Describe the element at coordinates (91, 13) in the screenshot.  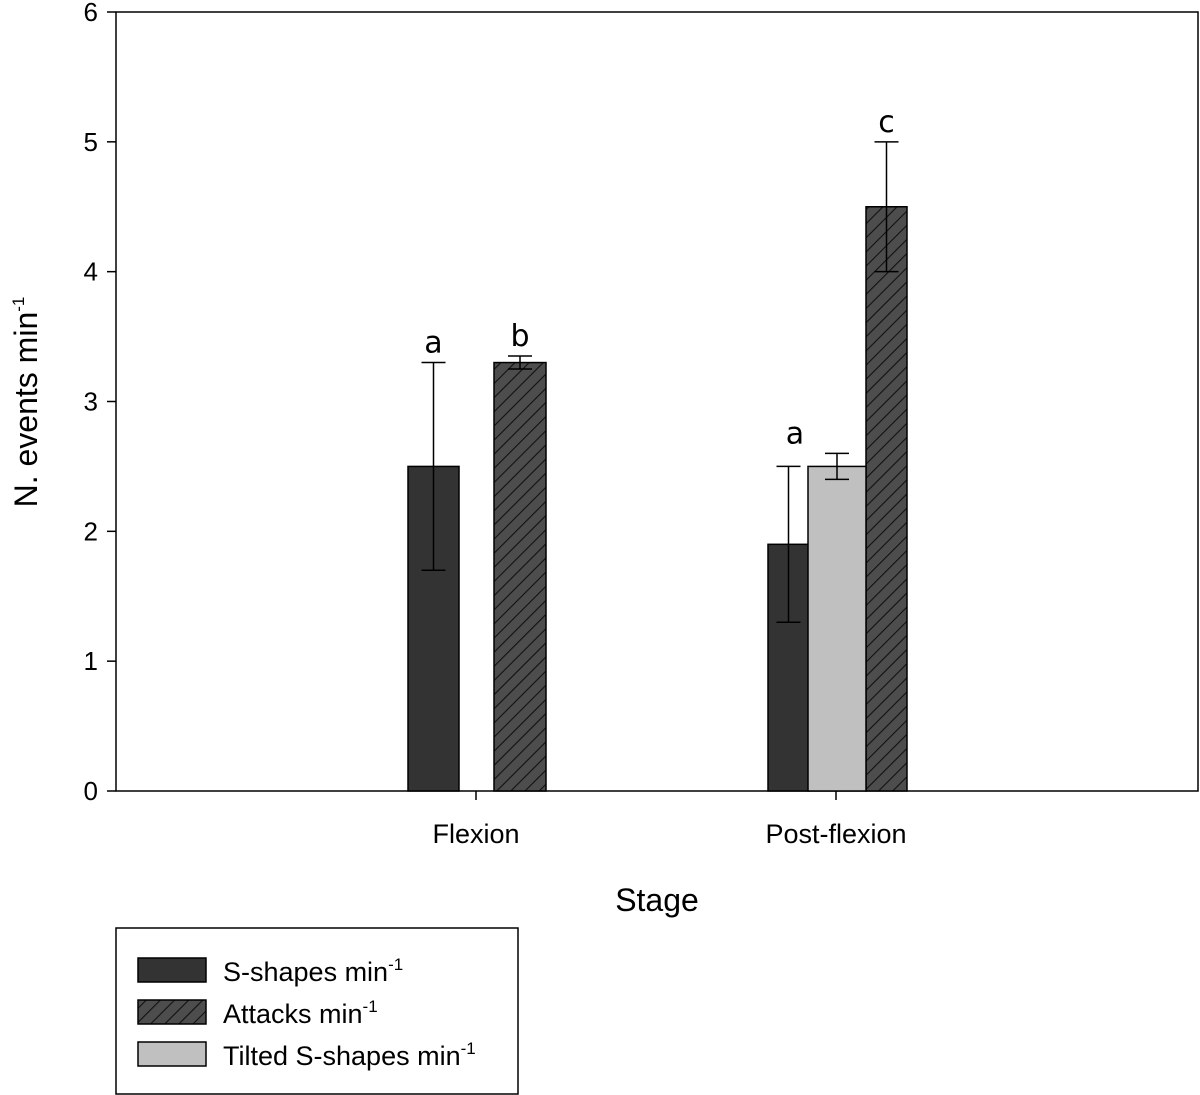
I see `y-tick-label: 6` at that location.